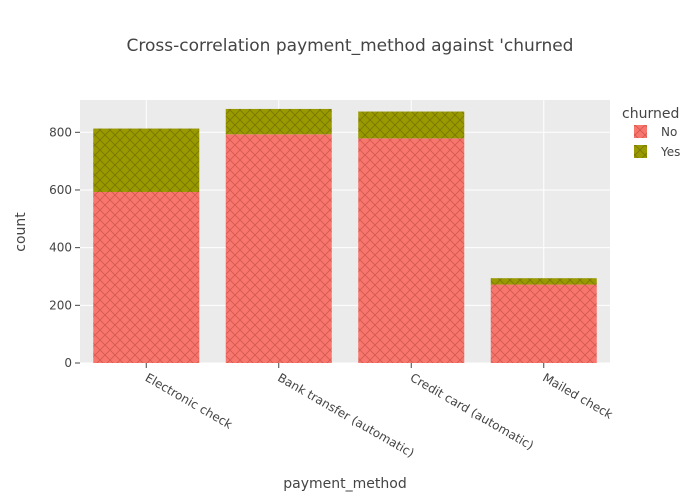  What do you see at coordinates (344, 484) in the screenshot?
I see `x-axis-label: payment_method` at bounding box center [344, 484].